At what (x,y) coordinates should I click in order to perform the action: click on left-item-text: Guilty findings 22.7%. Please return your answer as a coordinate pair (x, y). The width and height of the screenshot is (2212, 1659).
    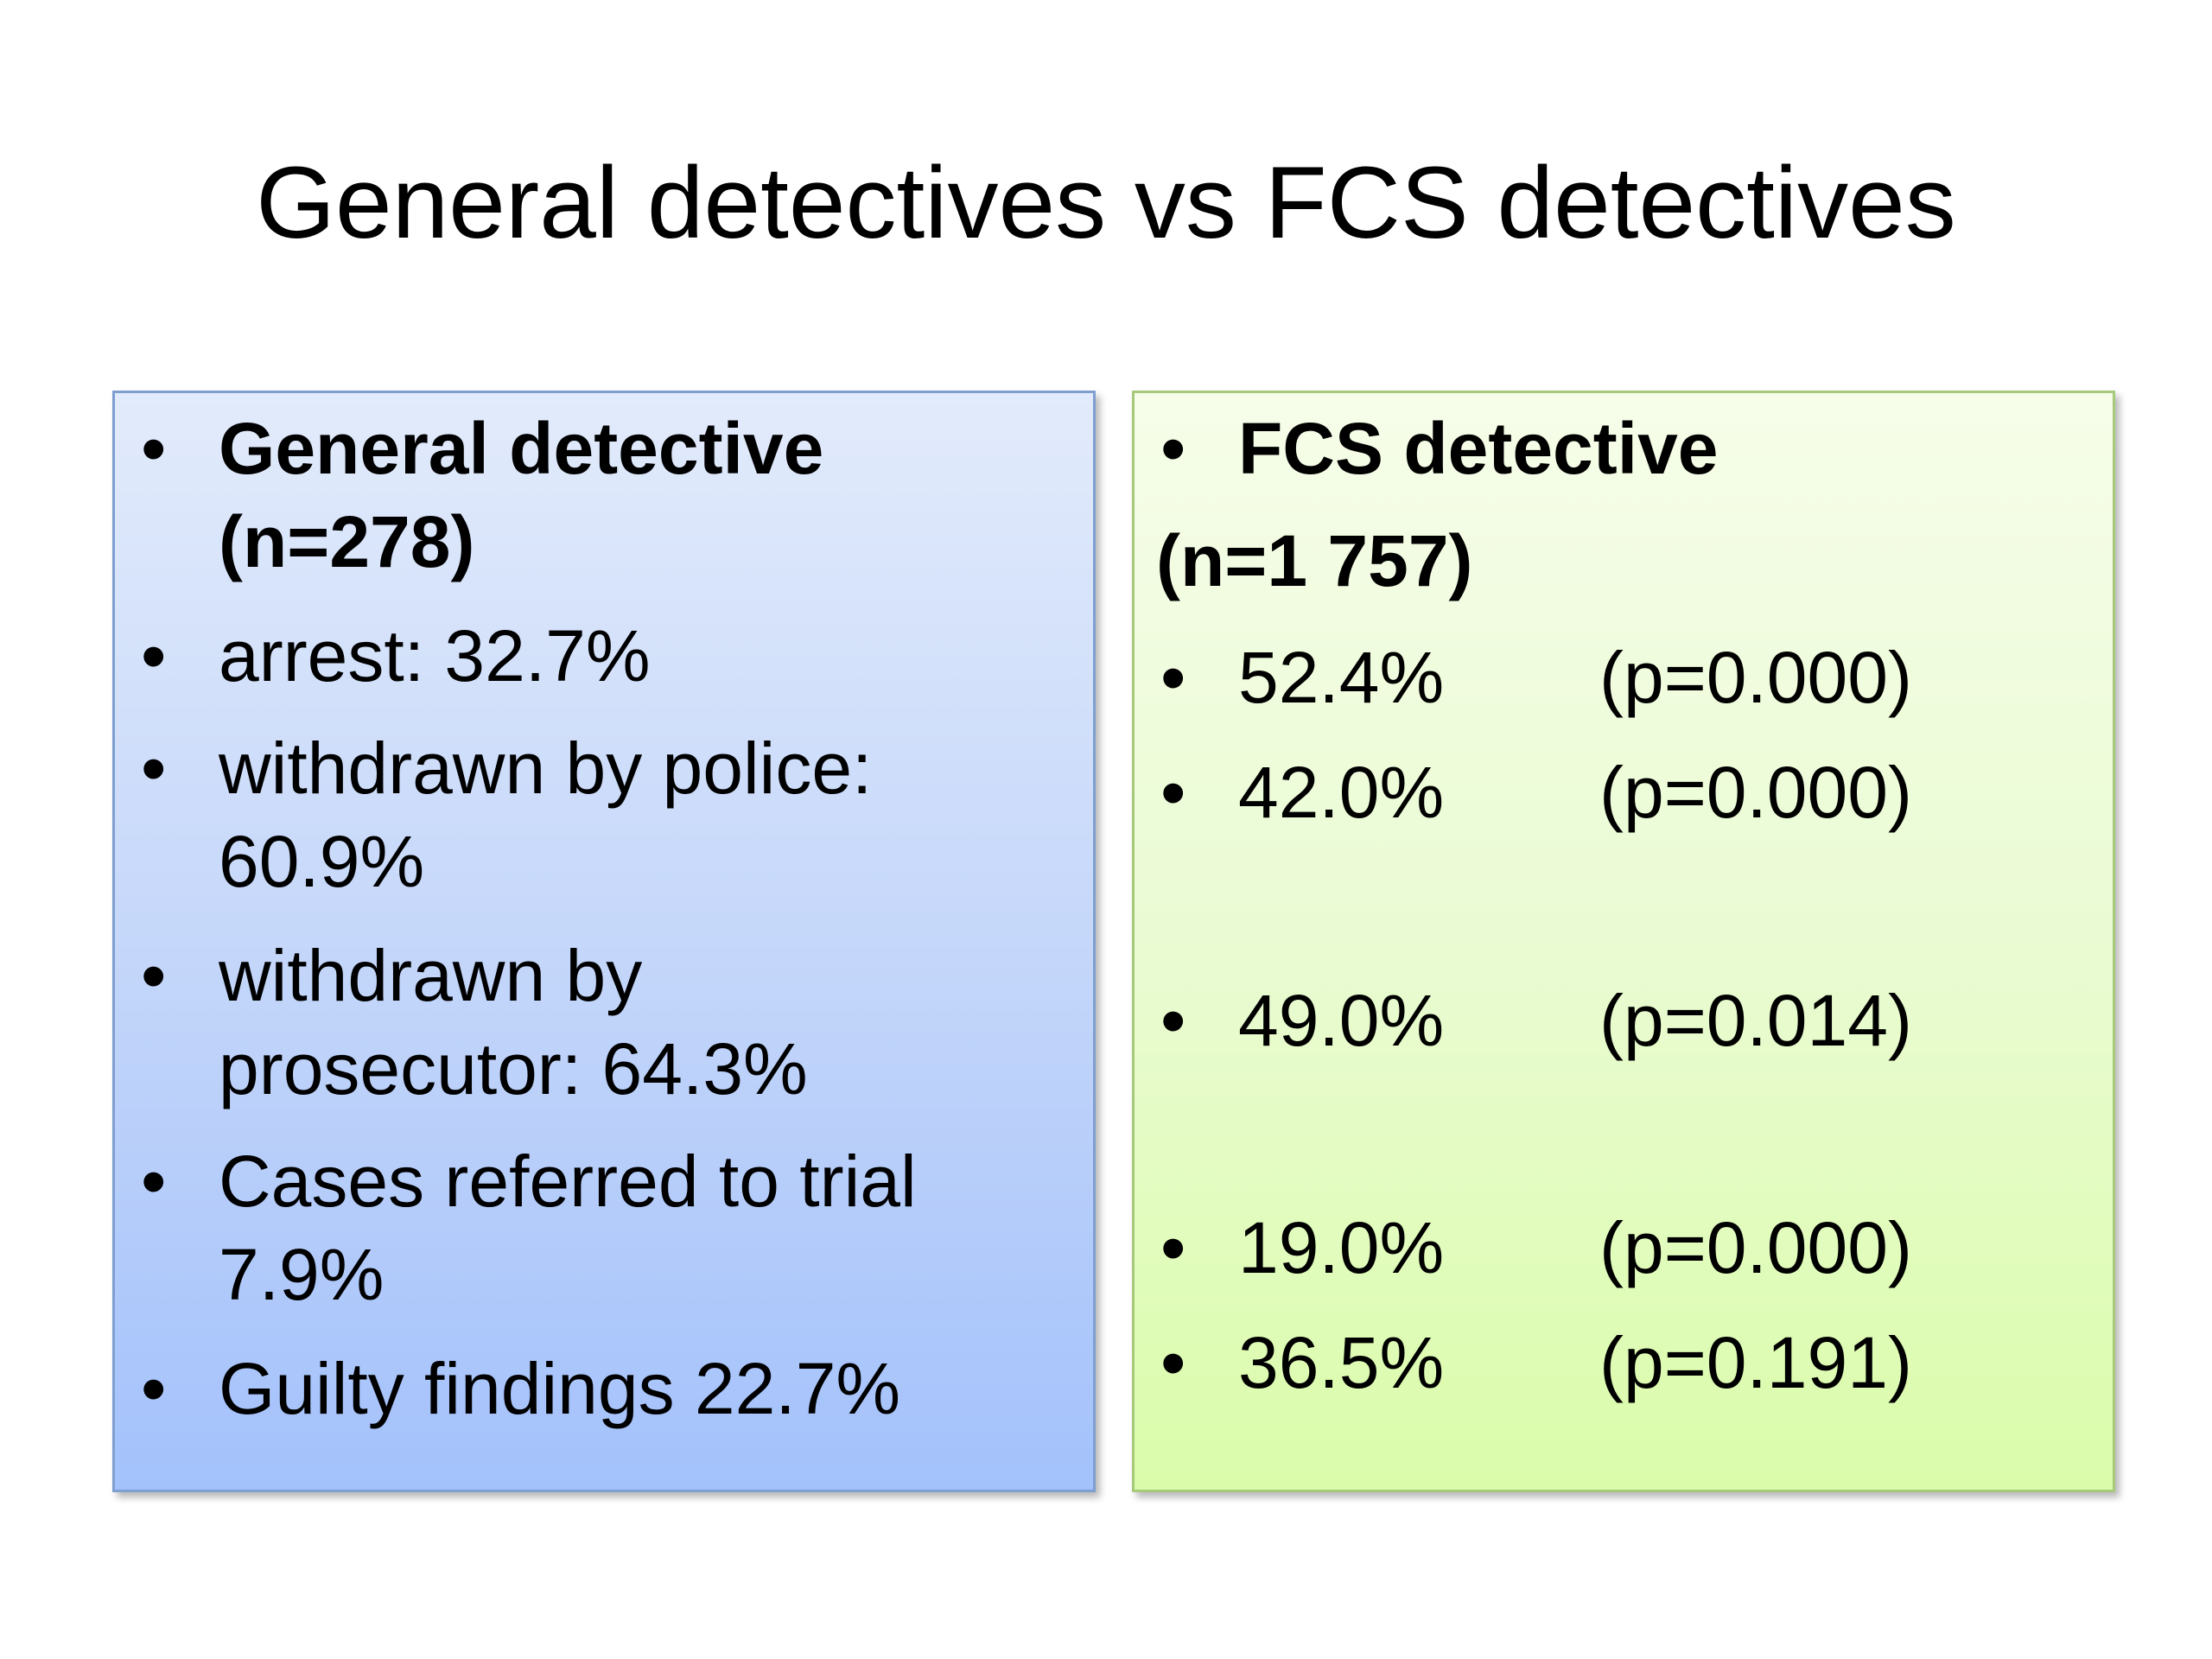
    Looking at the image, I should click on (560, 1388).